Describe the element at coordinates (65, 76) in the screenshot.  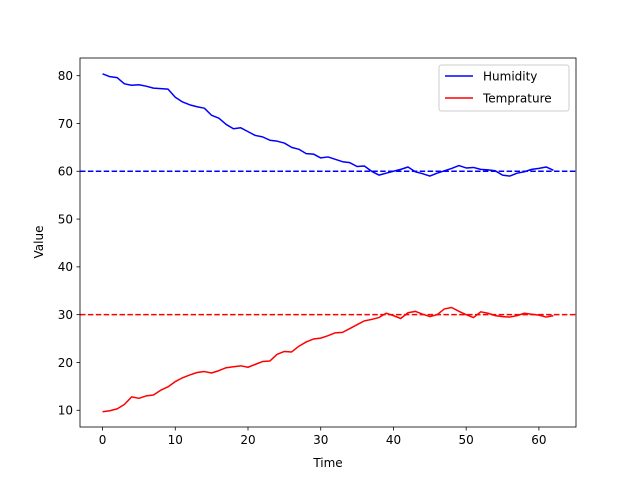
I see `y-tick-label: 80` at that location.